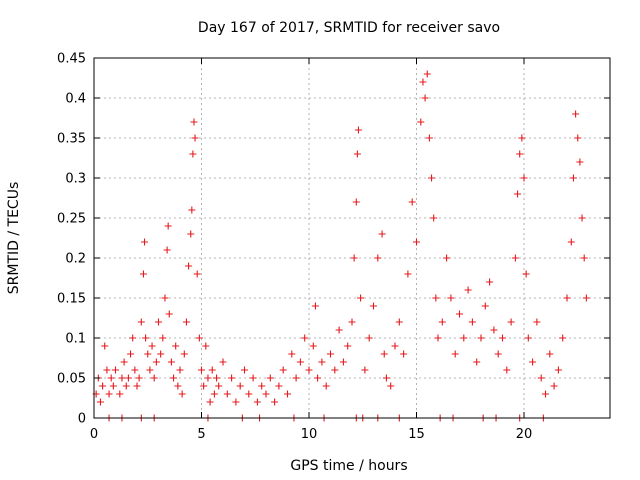 The height and width of the screenshot is (480, 640). I want to click on y-tick-label: 0.25, so click(71, 219).